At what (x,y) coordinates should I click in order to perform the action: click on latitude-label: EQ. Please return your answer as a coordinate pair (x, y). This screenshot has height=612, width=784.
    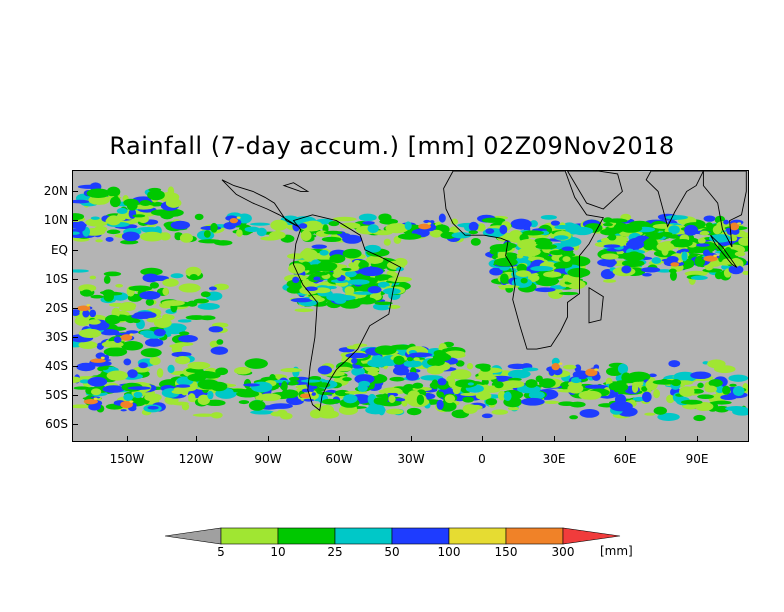
    Looking at the image, I should click on (59, 250).